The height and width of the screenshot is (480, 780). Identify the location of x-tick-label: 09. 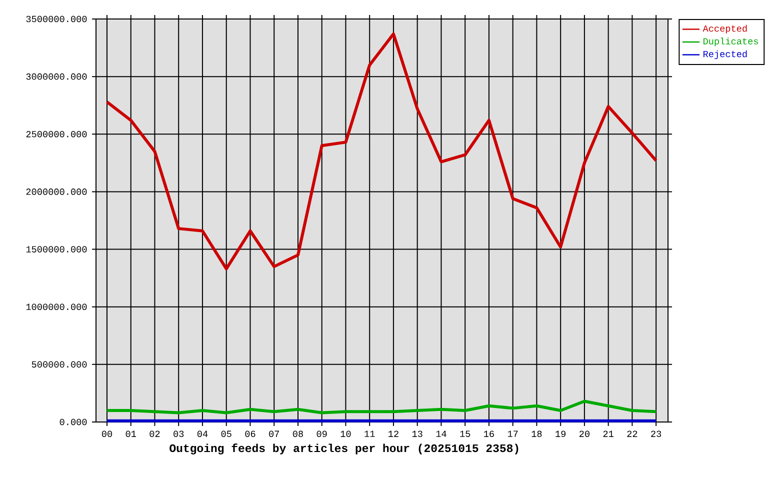
(321, 434).